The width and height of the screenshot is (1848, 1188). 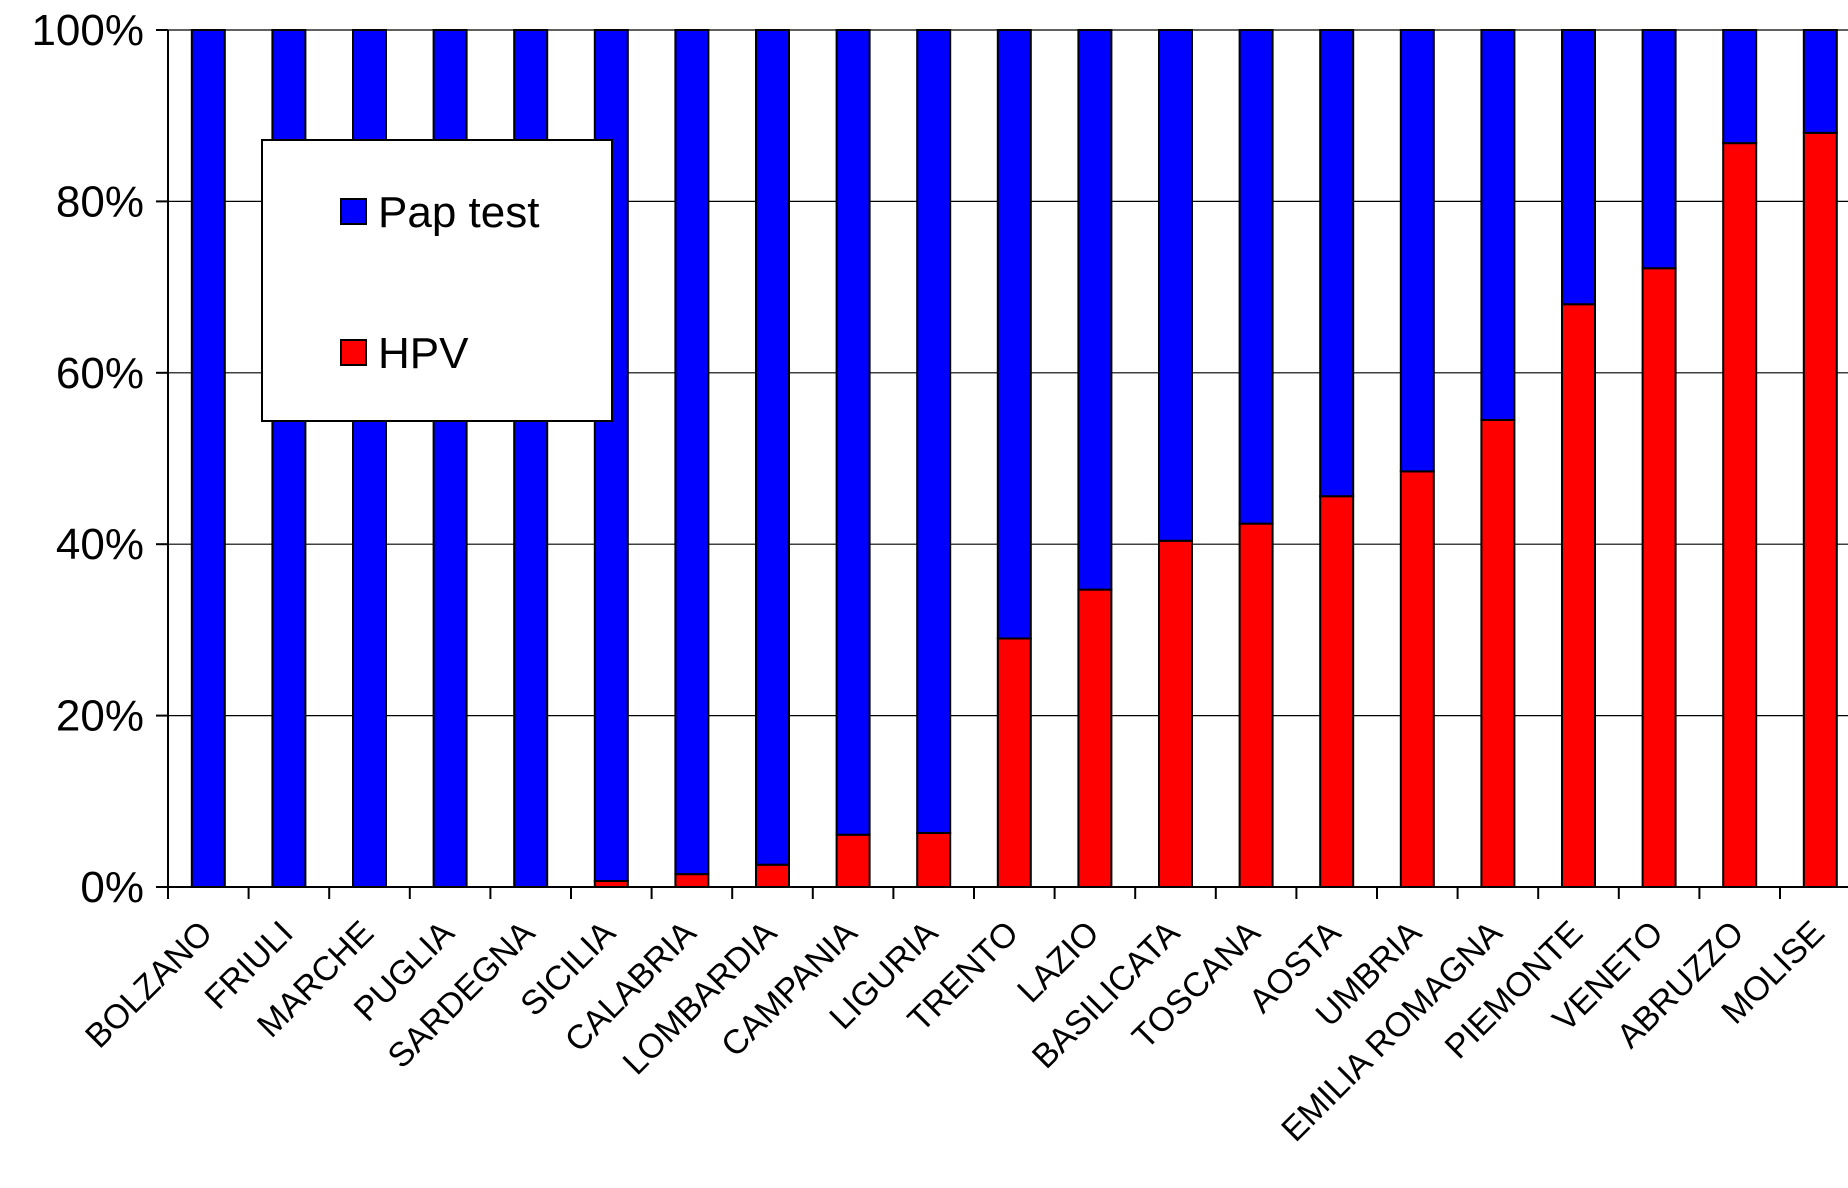 I want to click on bar-hpv-trento, so click(x=1014, y=762).